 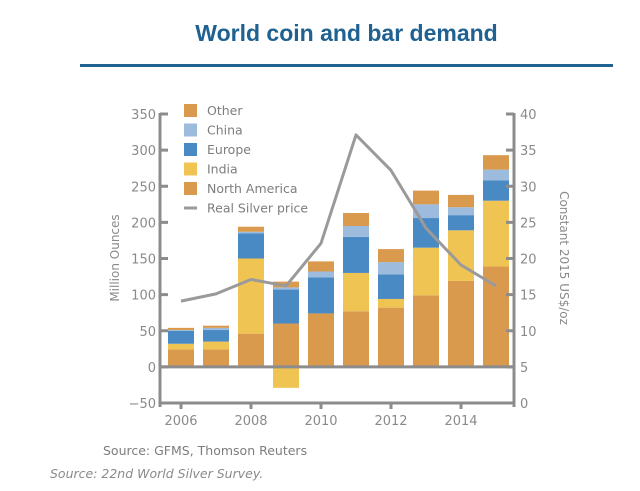 What do you see at coordinates (216, 336) in the screenshot?
I see `bar-segment-europe-2007` at bounding box center [216, 336].